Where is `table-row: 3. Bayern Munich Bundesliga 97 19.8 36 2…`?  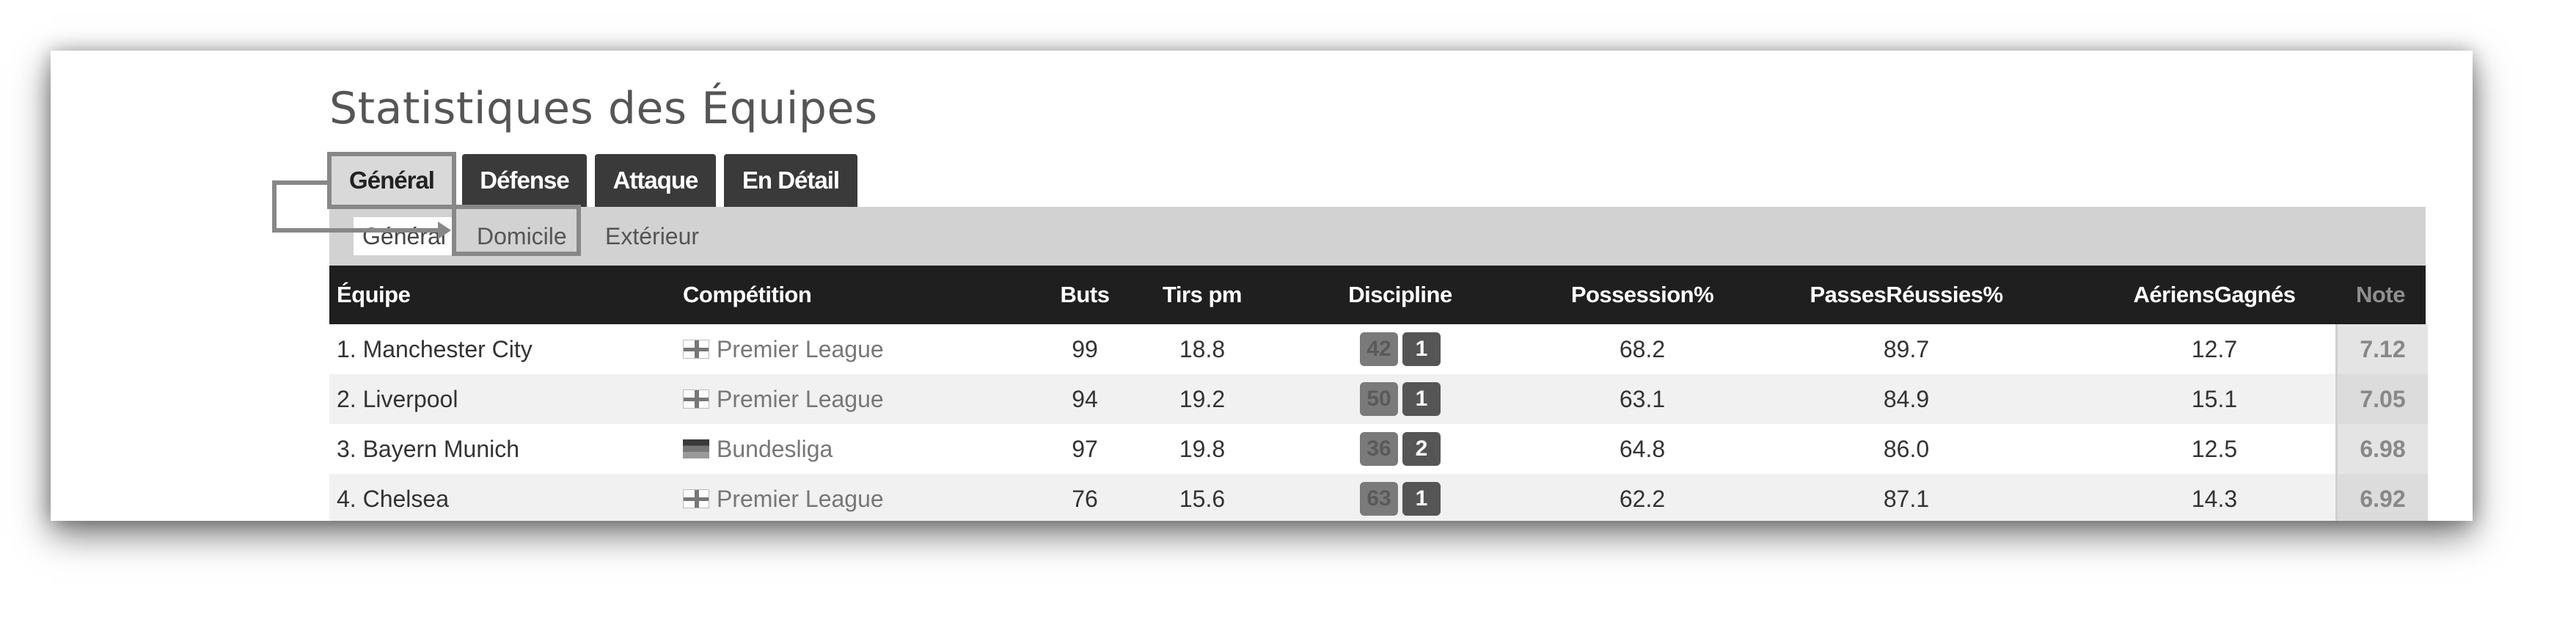
table-row: 3. Bayern Munich Bundesliga 97 19.8 36 2… is located at coordinates (1378, 449).